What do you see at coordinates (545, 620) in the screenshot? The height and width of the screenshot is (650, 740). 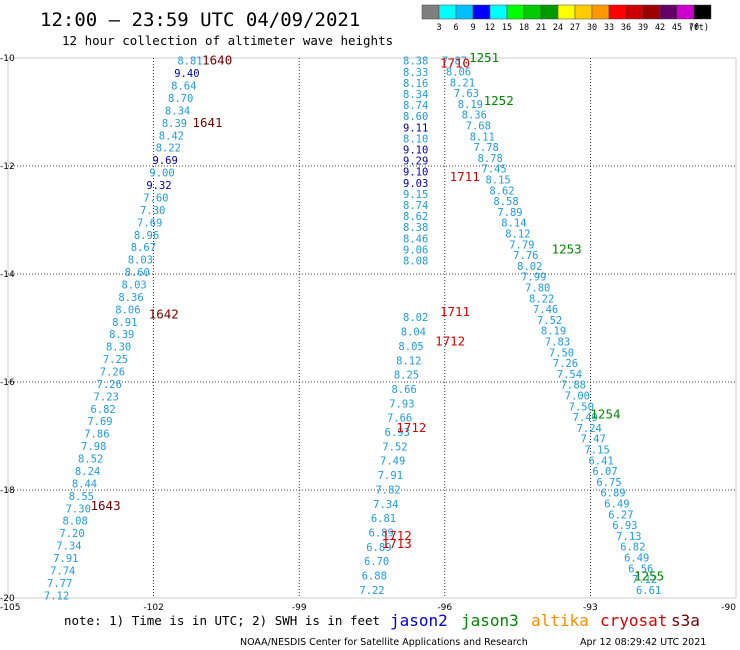 I see `satellite-legend: jason2 jason3 altika cryosat s3a` at bounding box center [545, 620].